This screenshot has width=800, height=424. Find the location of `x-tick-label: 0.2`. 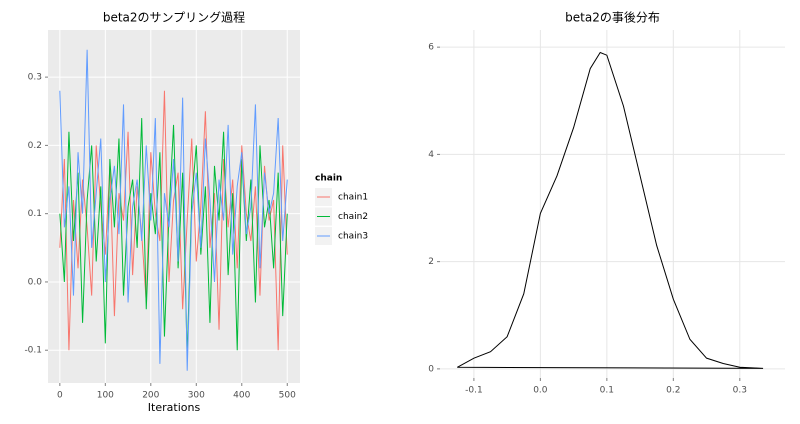

x-tick-label: 0.2 is located at coordinates (673, 391).